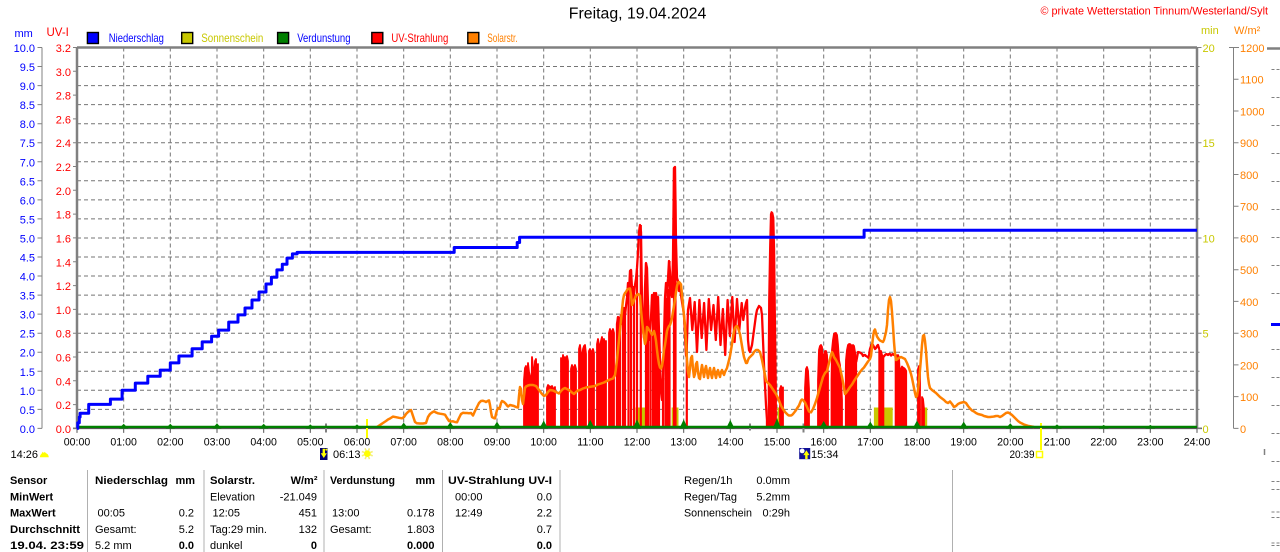 The width and height of the screenshot is (1280, 552). What do you see at coordinates (27, 201) in the screenshot?
I see `svg-text: 6.0` at bounding box center [27, 201].